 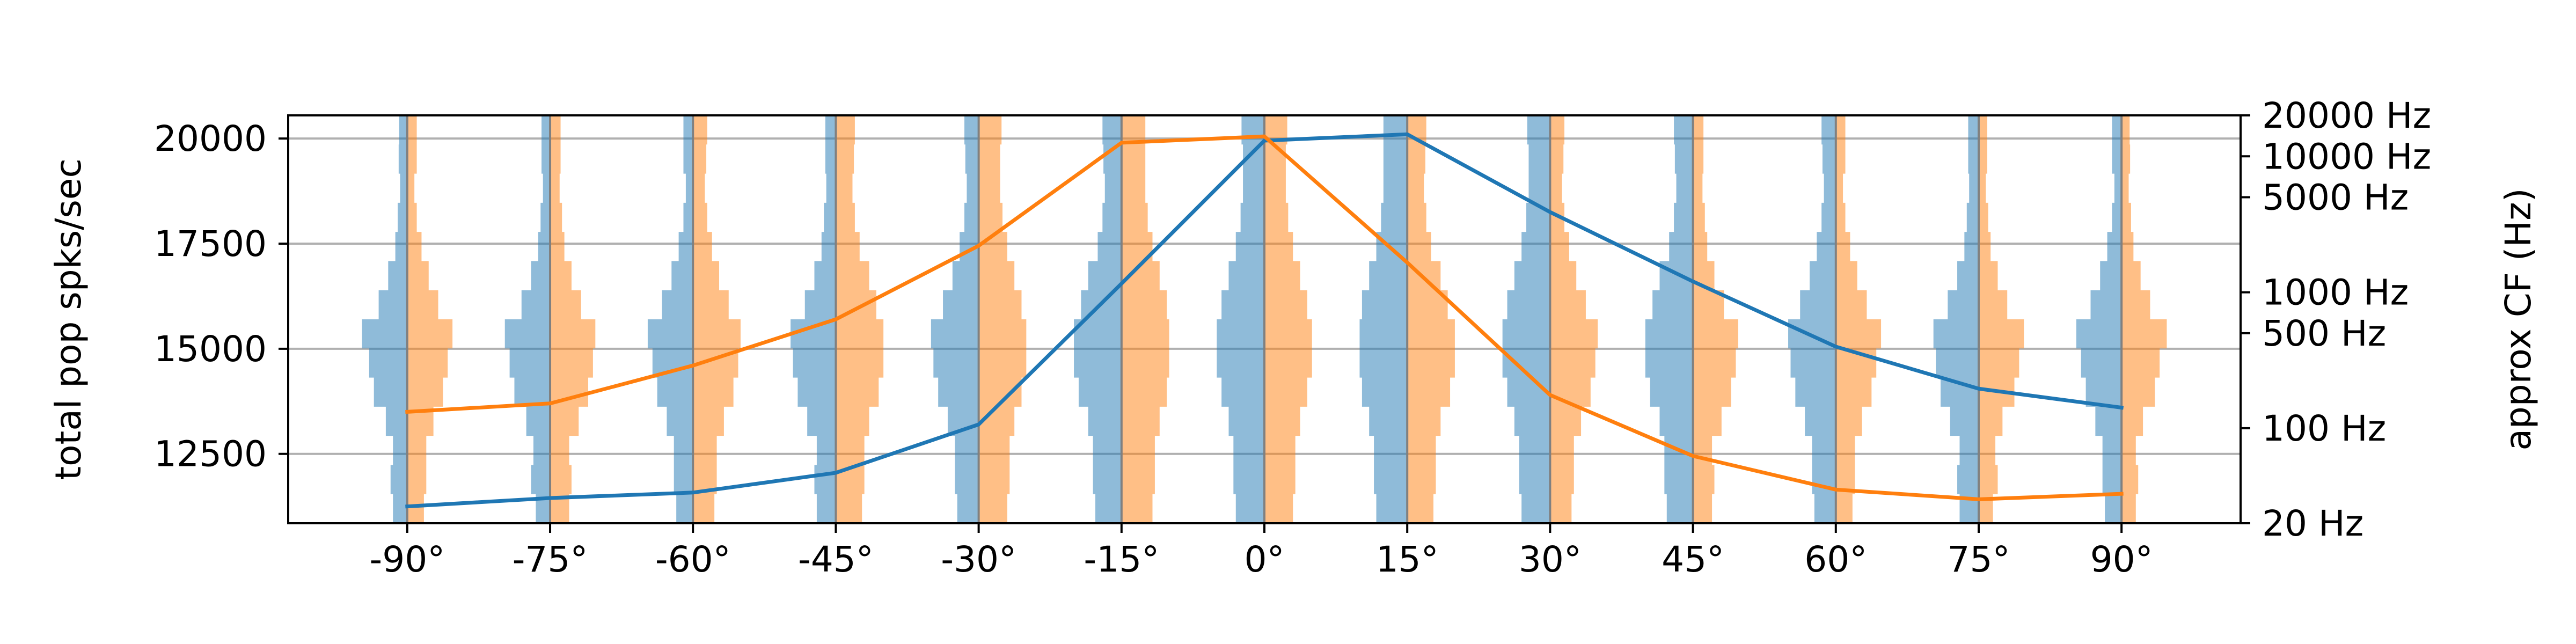 I want to click on x-tick-label: 30°, so click(x=1550, y=559).